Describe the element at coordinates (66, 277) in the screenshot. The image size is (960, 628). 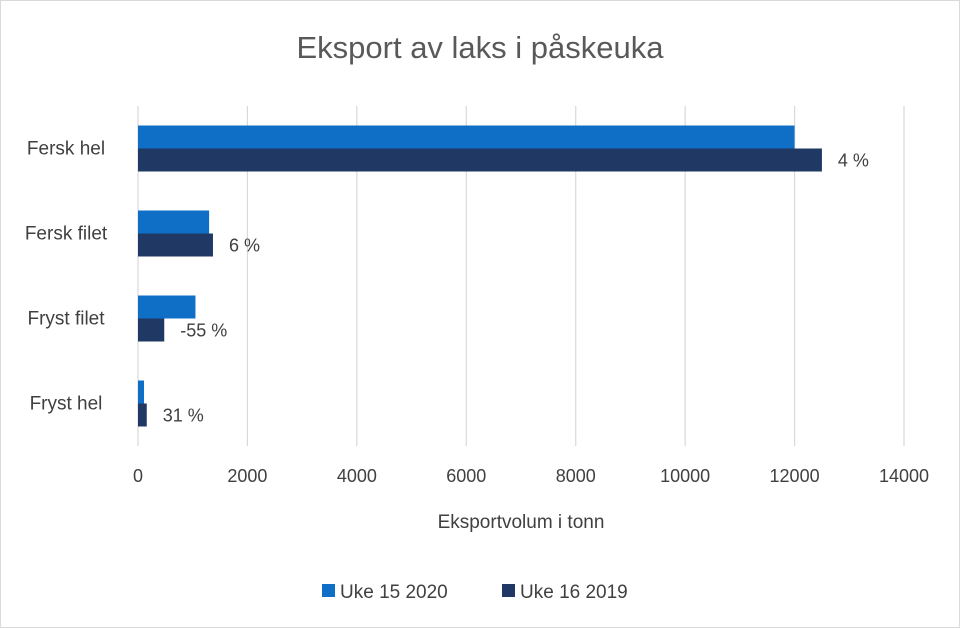
I see `category-labels: Fersk hel Fersk filet Fryst filet Fryst hel` at that location.